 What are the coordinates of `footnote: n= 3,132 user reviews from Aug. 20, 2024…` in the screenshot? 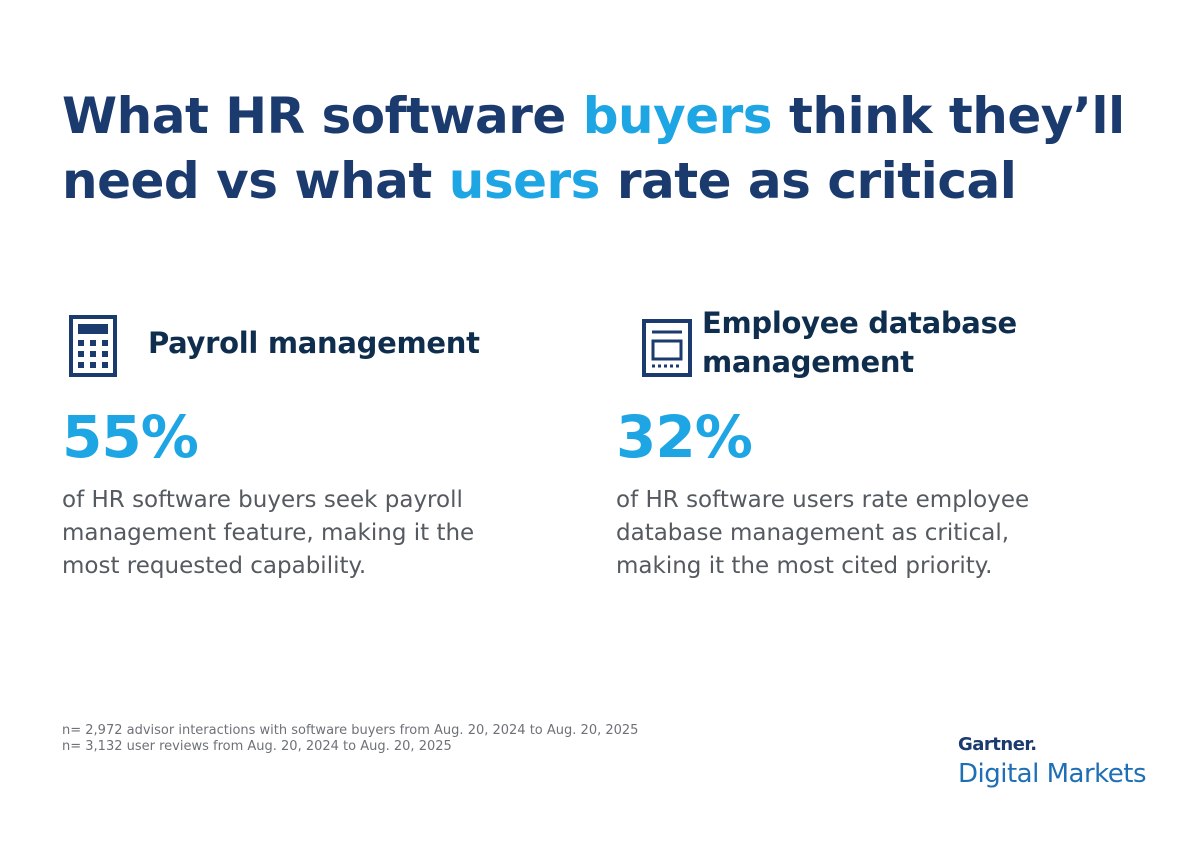 It's located at (257, 746).